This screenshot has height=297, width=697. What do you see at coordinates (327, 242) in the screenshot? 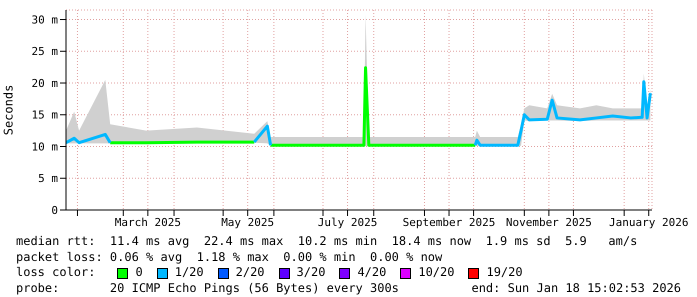
I see `text: median rtt: 11.4 ms avg 22.4 ms max 10.2 ms min 18.4 ms now 1.9 ms sd 5.9 am/s` at bounding box center [327, 242].